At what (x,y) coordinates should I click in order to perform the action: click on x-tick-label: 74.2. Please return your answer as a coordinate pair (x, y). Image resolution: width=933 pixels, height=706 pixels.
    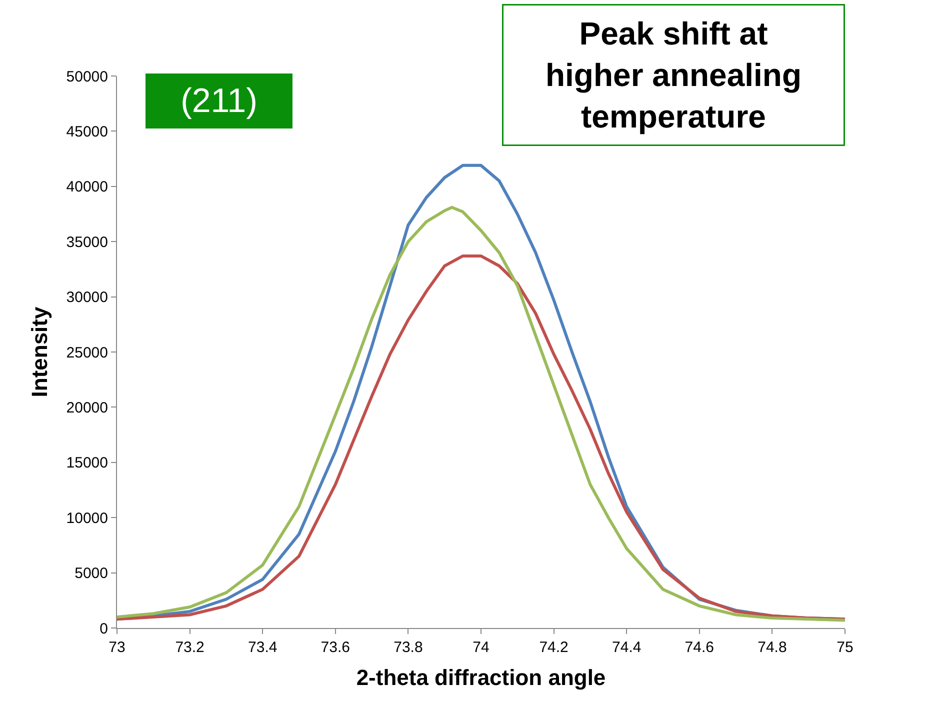
    Looking at the image, I should click on (553, 647).